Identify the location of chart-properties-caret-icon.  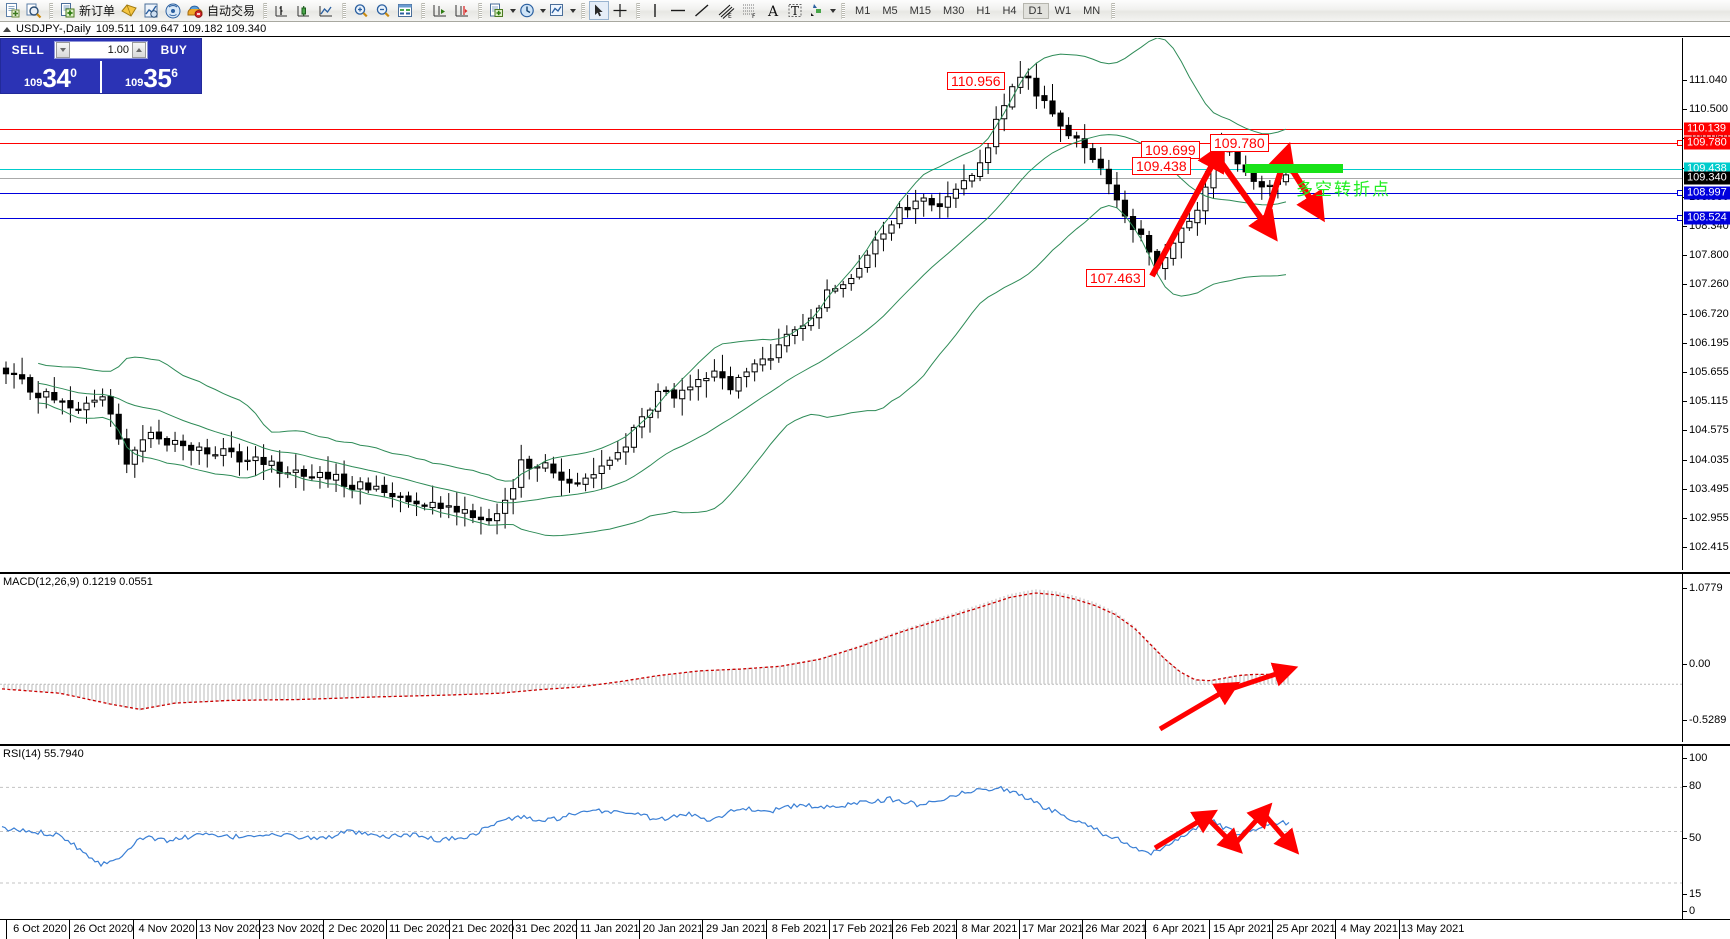
(573, 10).